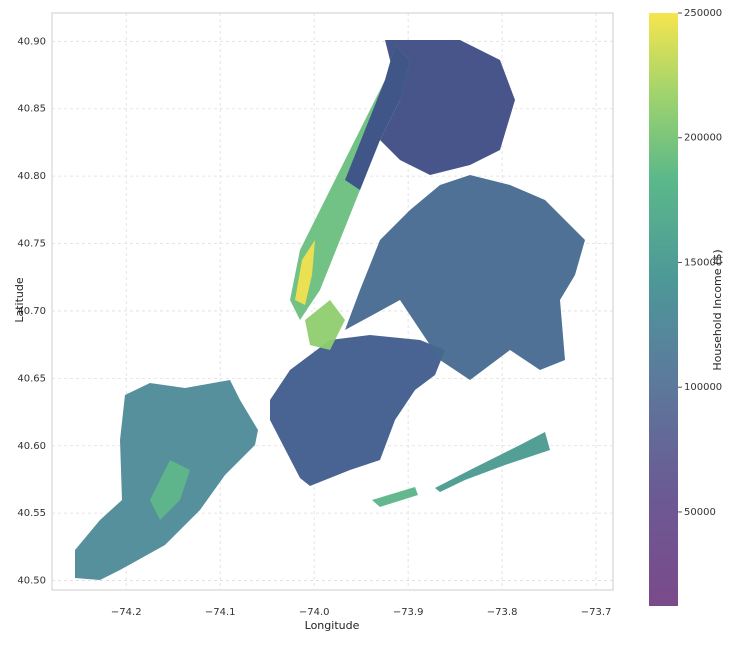 The width and height of the screenshot is (738, 672). I want to click on colorbar, so click(663, 309).